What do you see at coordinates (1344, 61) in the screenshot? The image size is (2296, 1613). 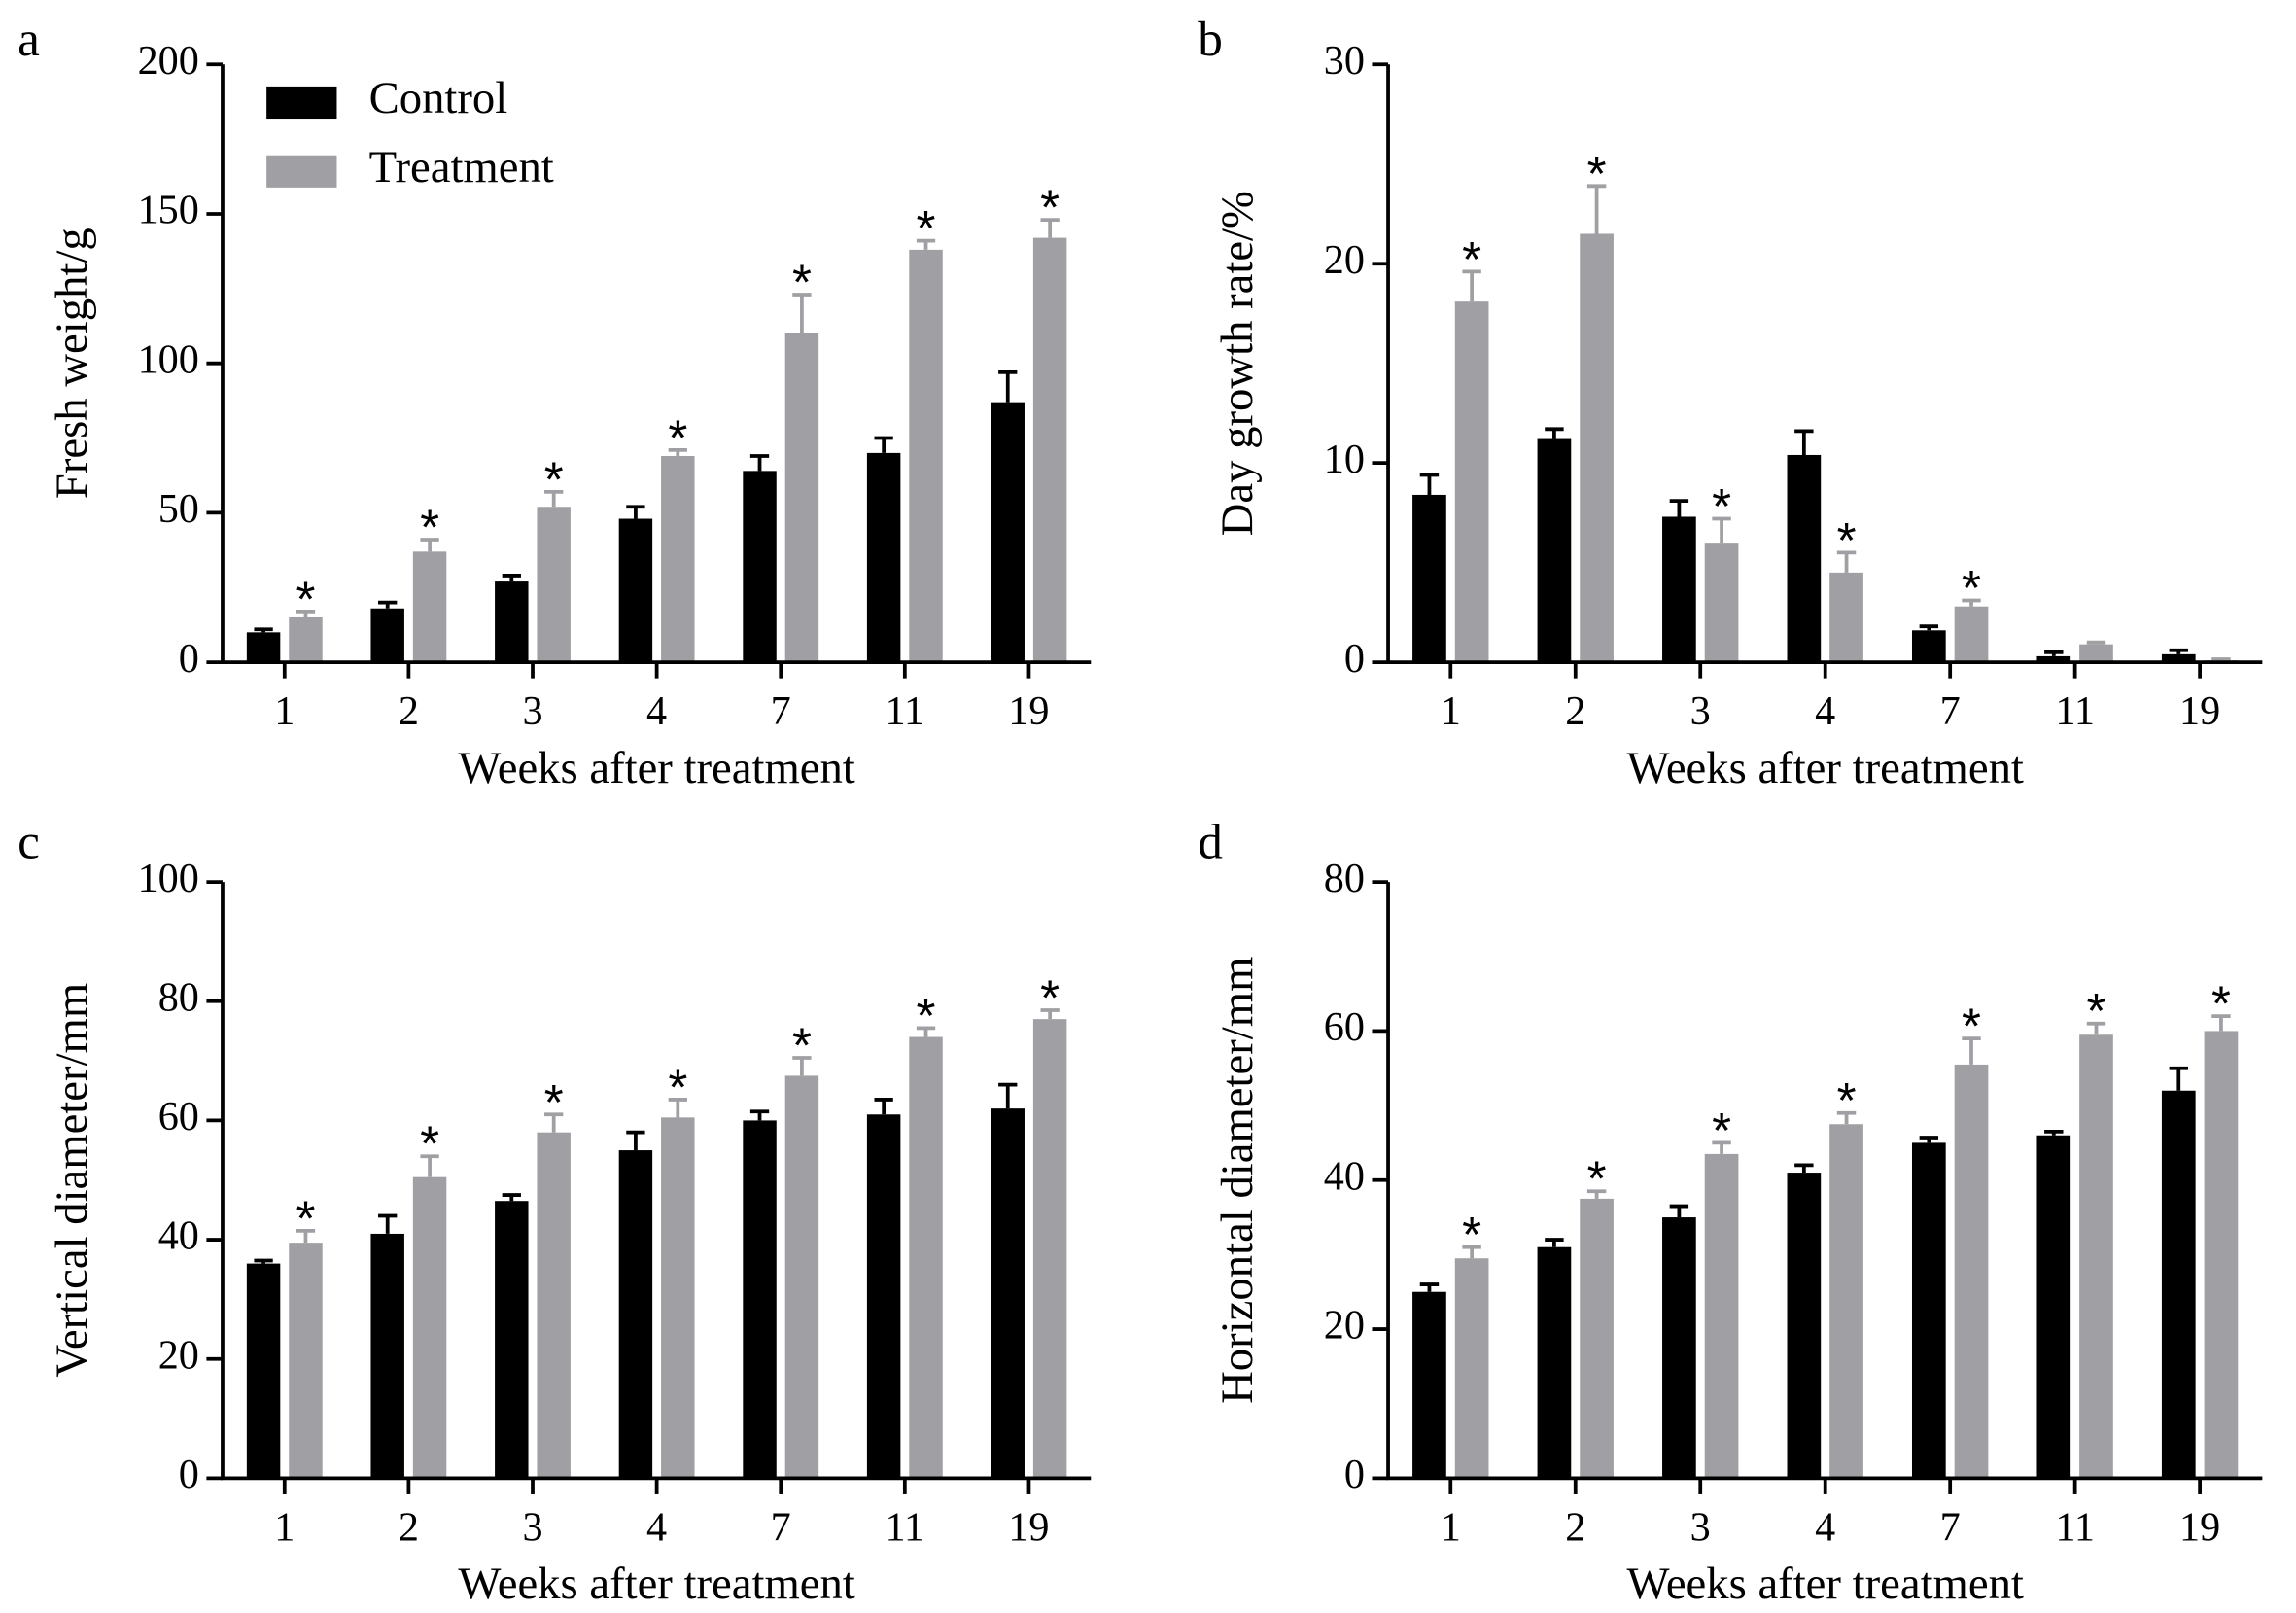 I see `y-tick-label: 30` at bounding box center [1344, 61].